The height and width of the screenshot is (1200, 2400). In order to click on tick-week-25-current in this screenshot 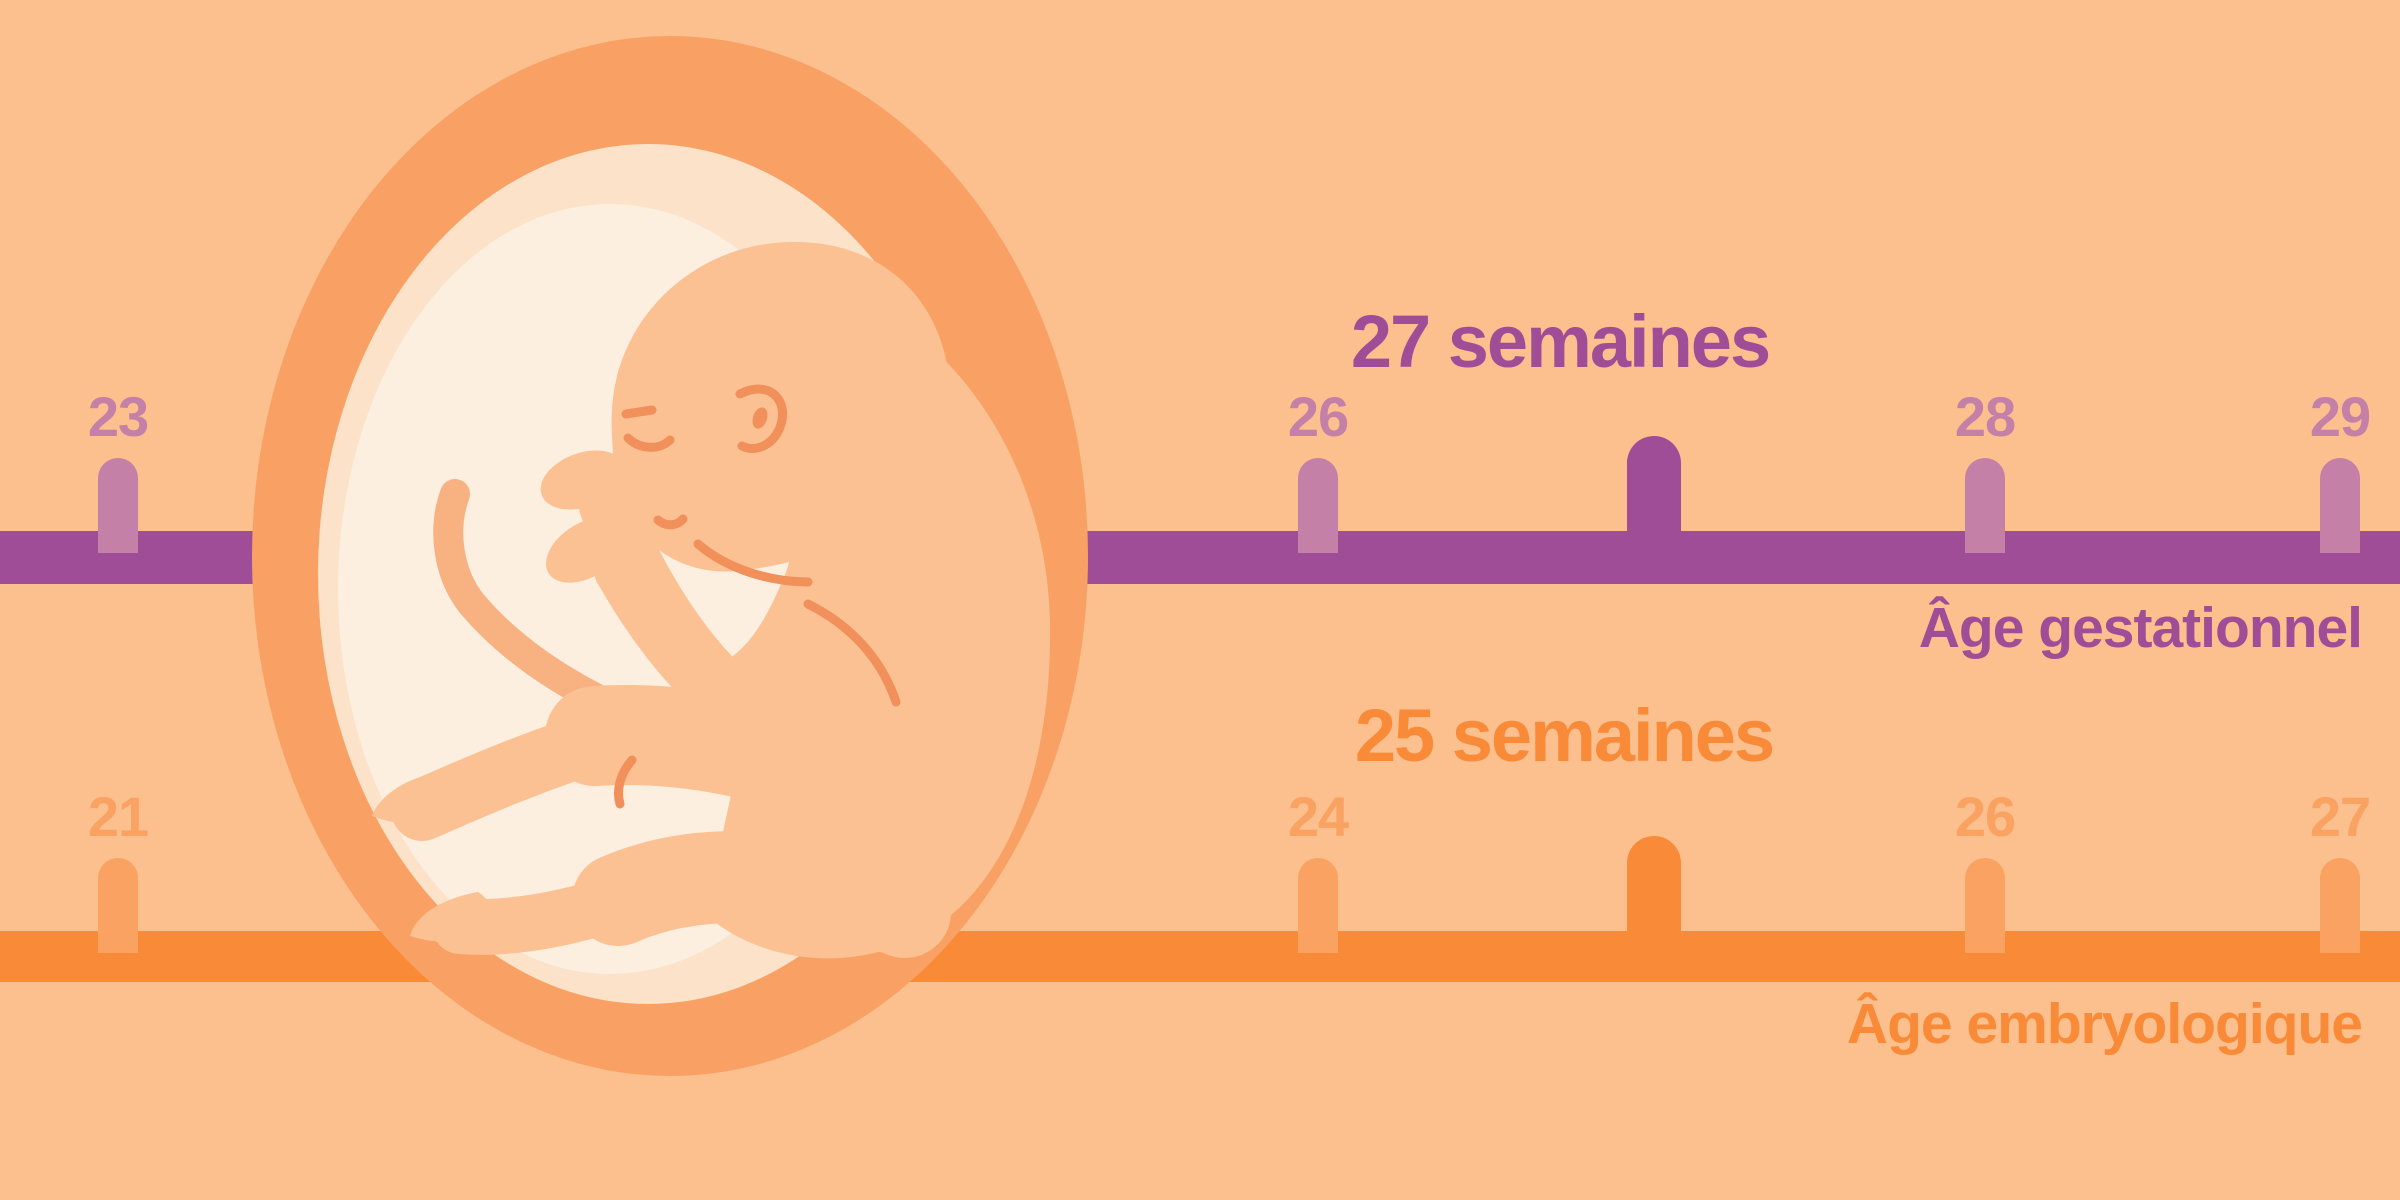, I will do `click(1654, 895)`.